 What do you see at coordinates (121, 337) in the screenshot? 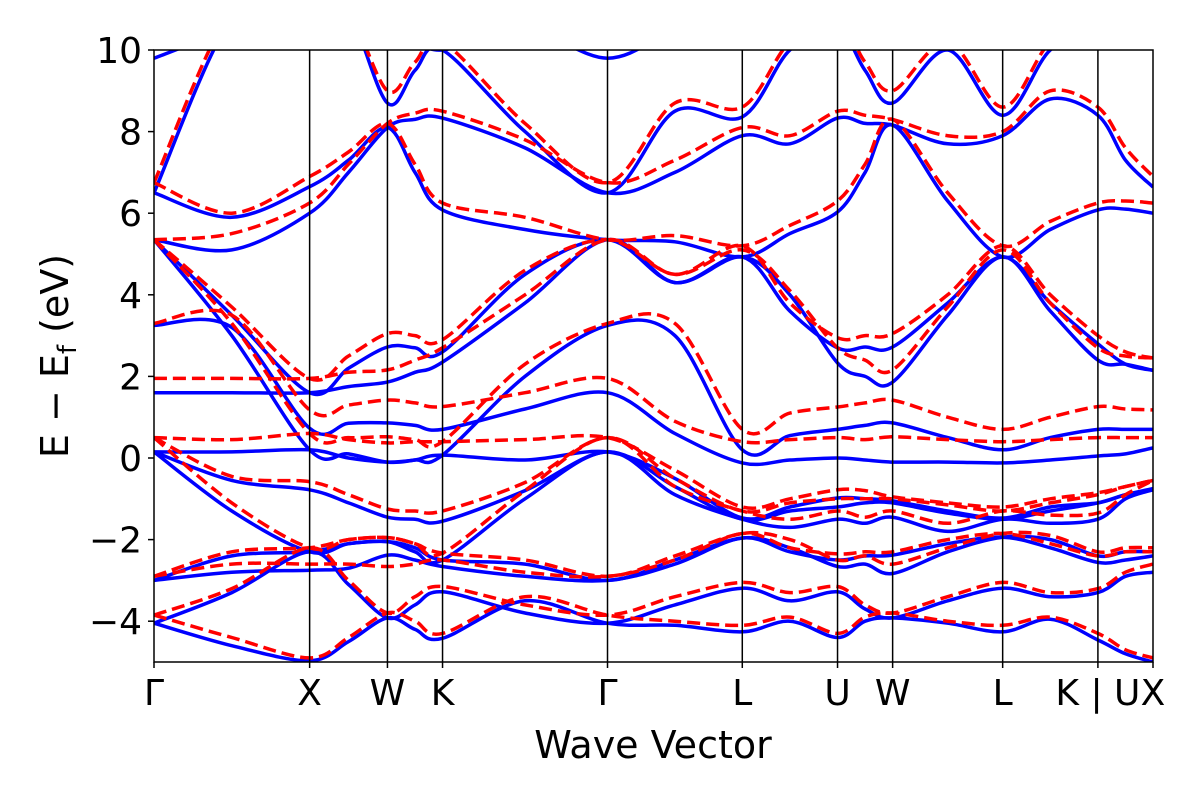
I see `y-axis-ticks: −4 −2 0 2 4 6 8 10` at bounding box center [121, 337].